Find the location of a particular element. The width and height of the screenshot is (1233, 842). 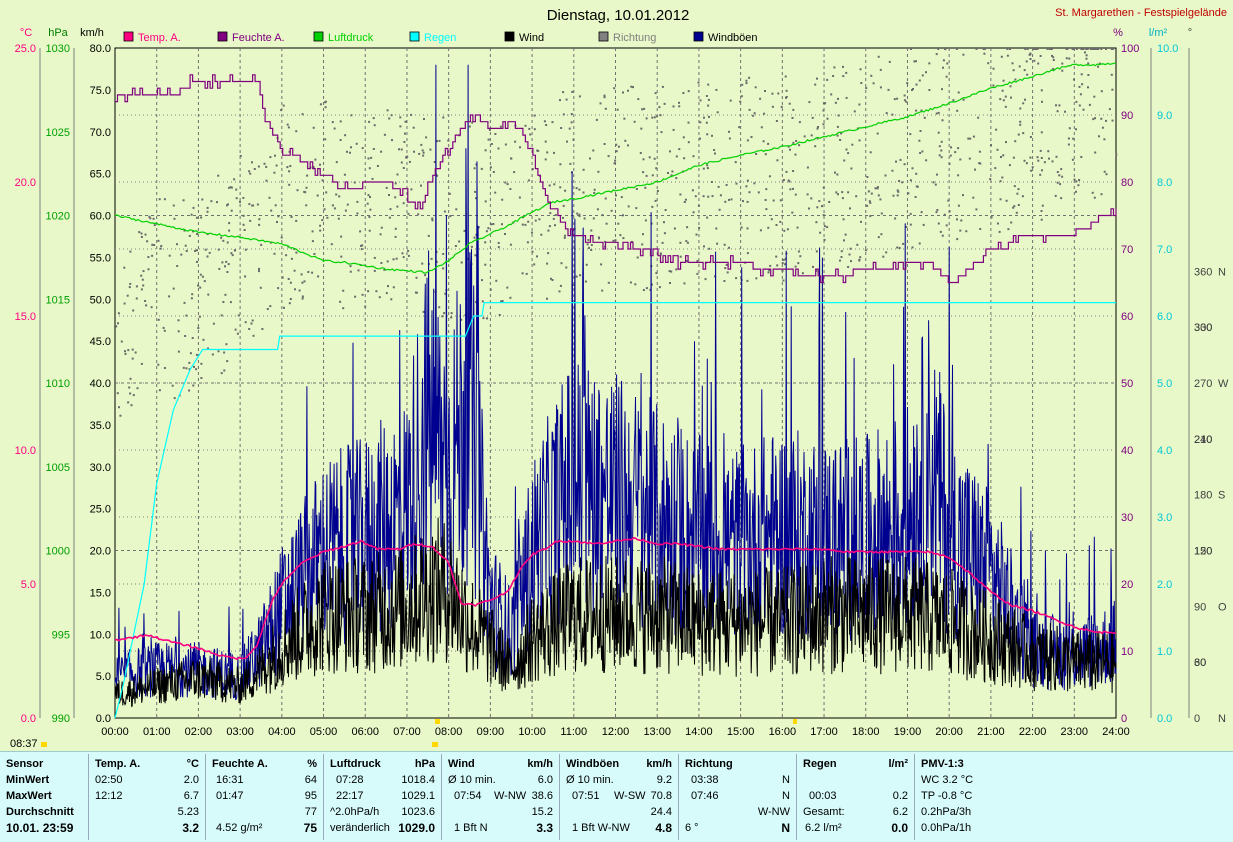

x-axis-tick: 04:00 is located at coordinates (282, 732).